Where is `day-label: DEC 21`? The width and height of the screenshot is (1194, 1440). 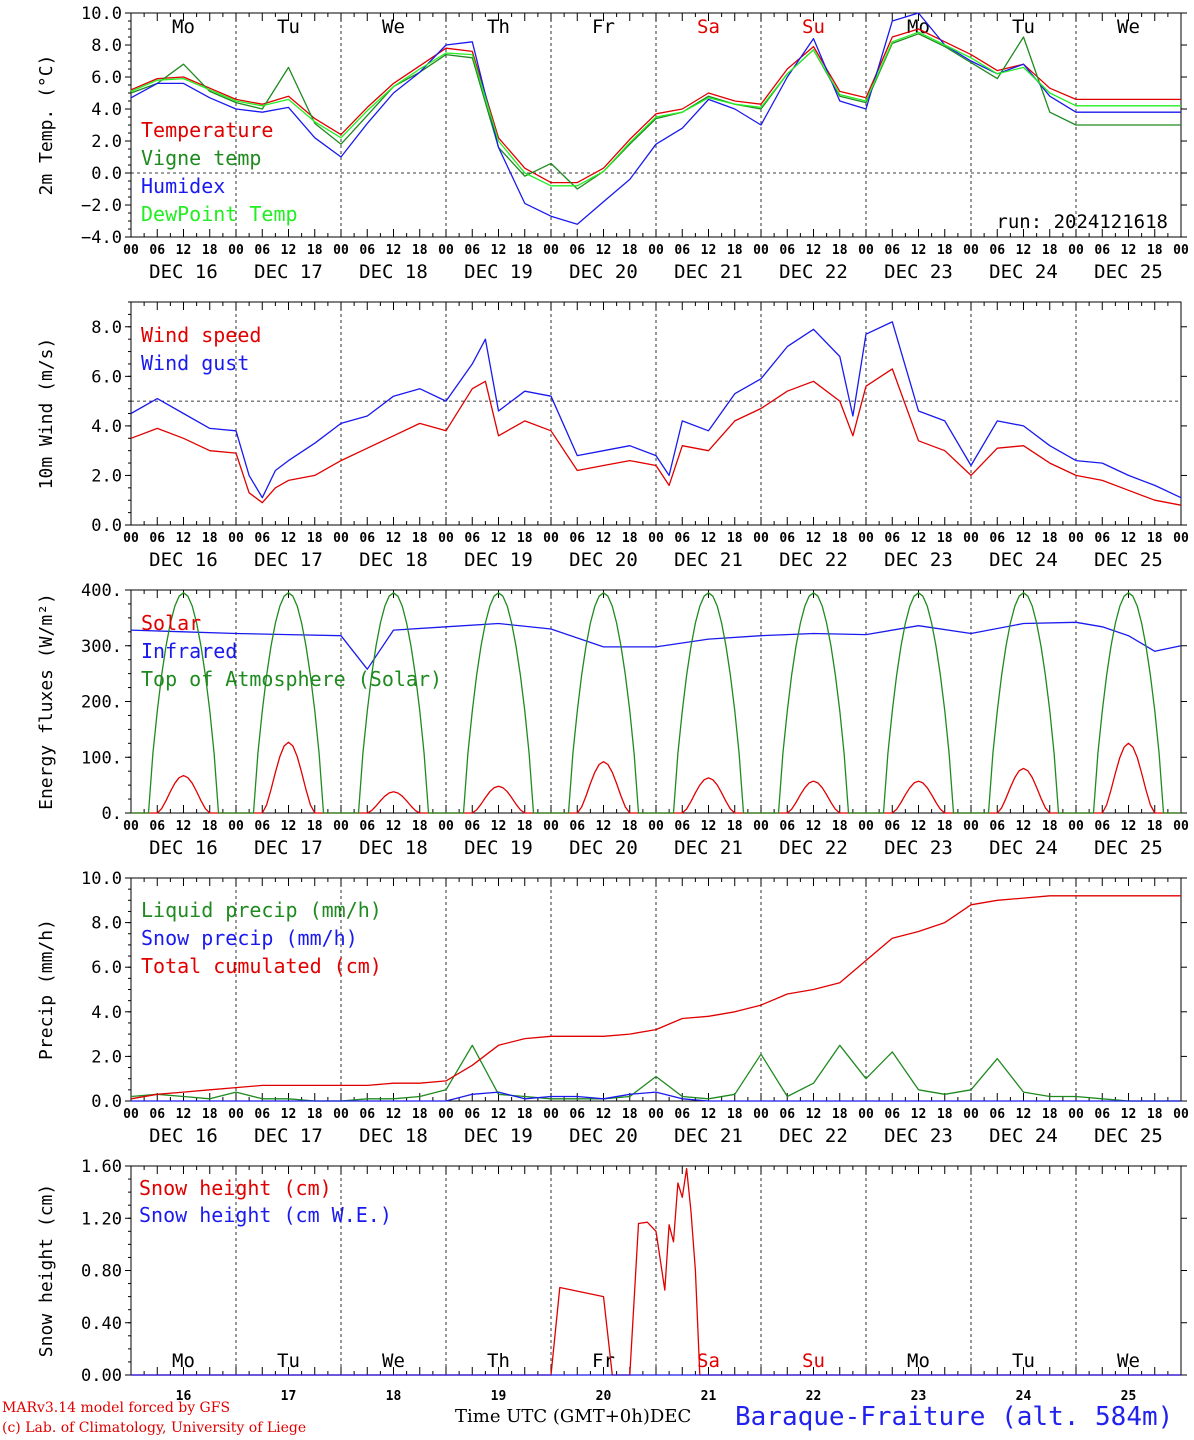
day-label: DEC 21 is located at coordinates (708, 560).